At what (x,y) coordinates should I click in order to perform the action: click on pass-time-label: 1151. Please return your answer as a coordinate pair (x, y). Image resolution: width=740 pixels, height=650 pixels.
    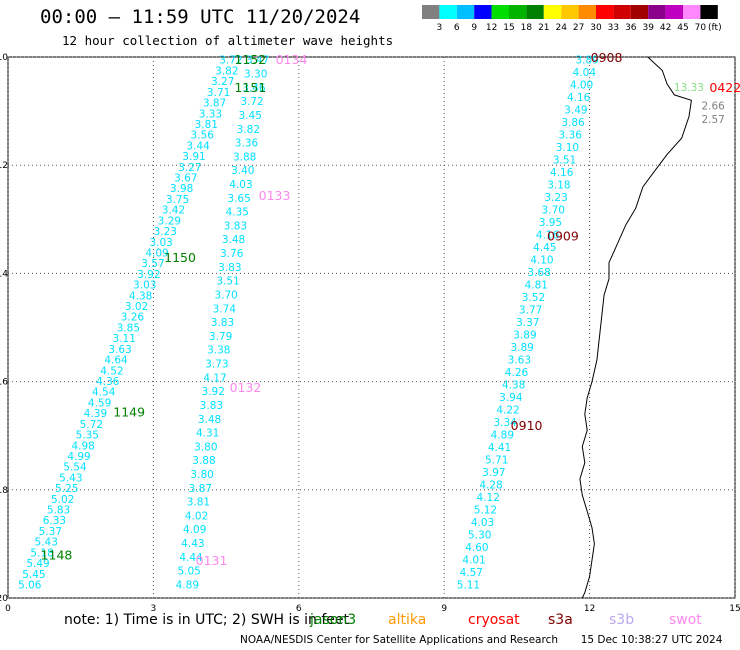
    Looking at the image, I should click on (250, 87).